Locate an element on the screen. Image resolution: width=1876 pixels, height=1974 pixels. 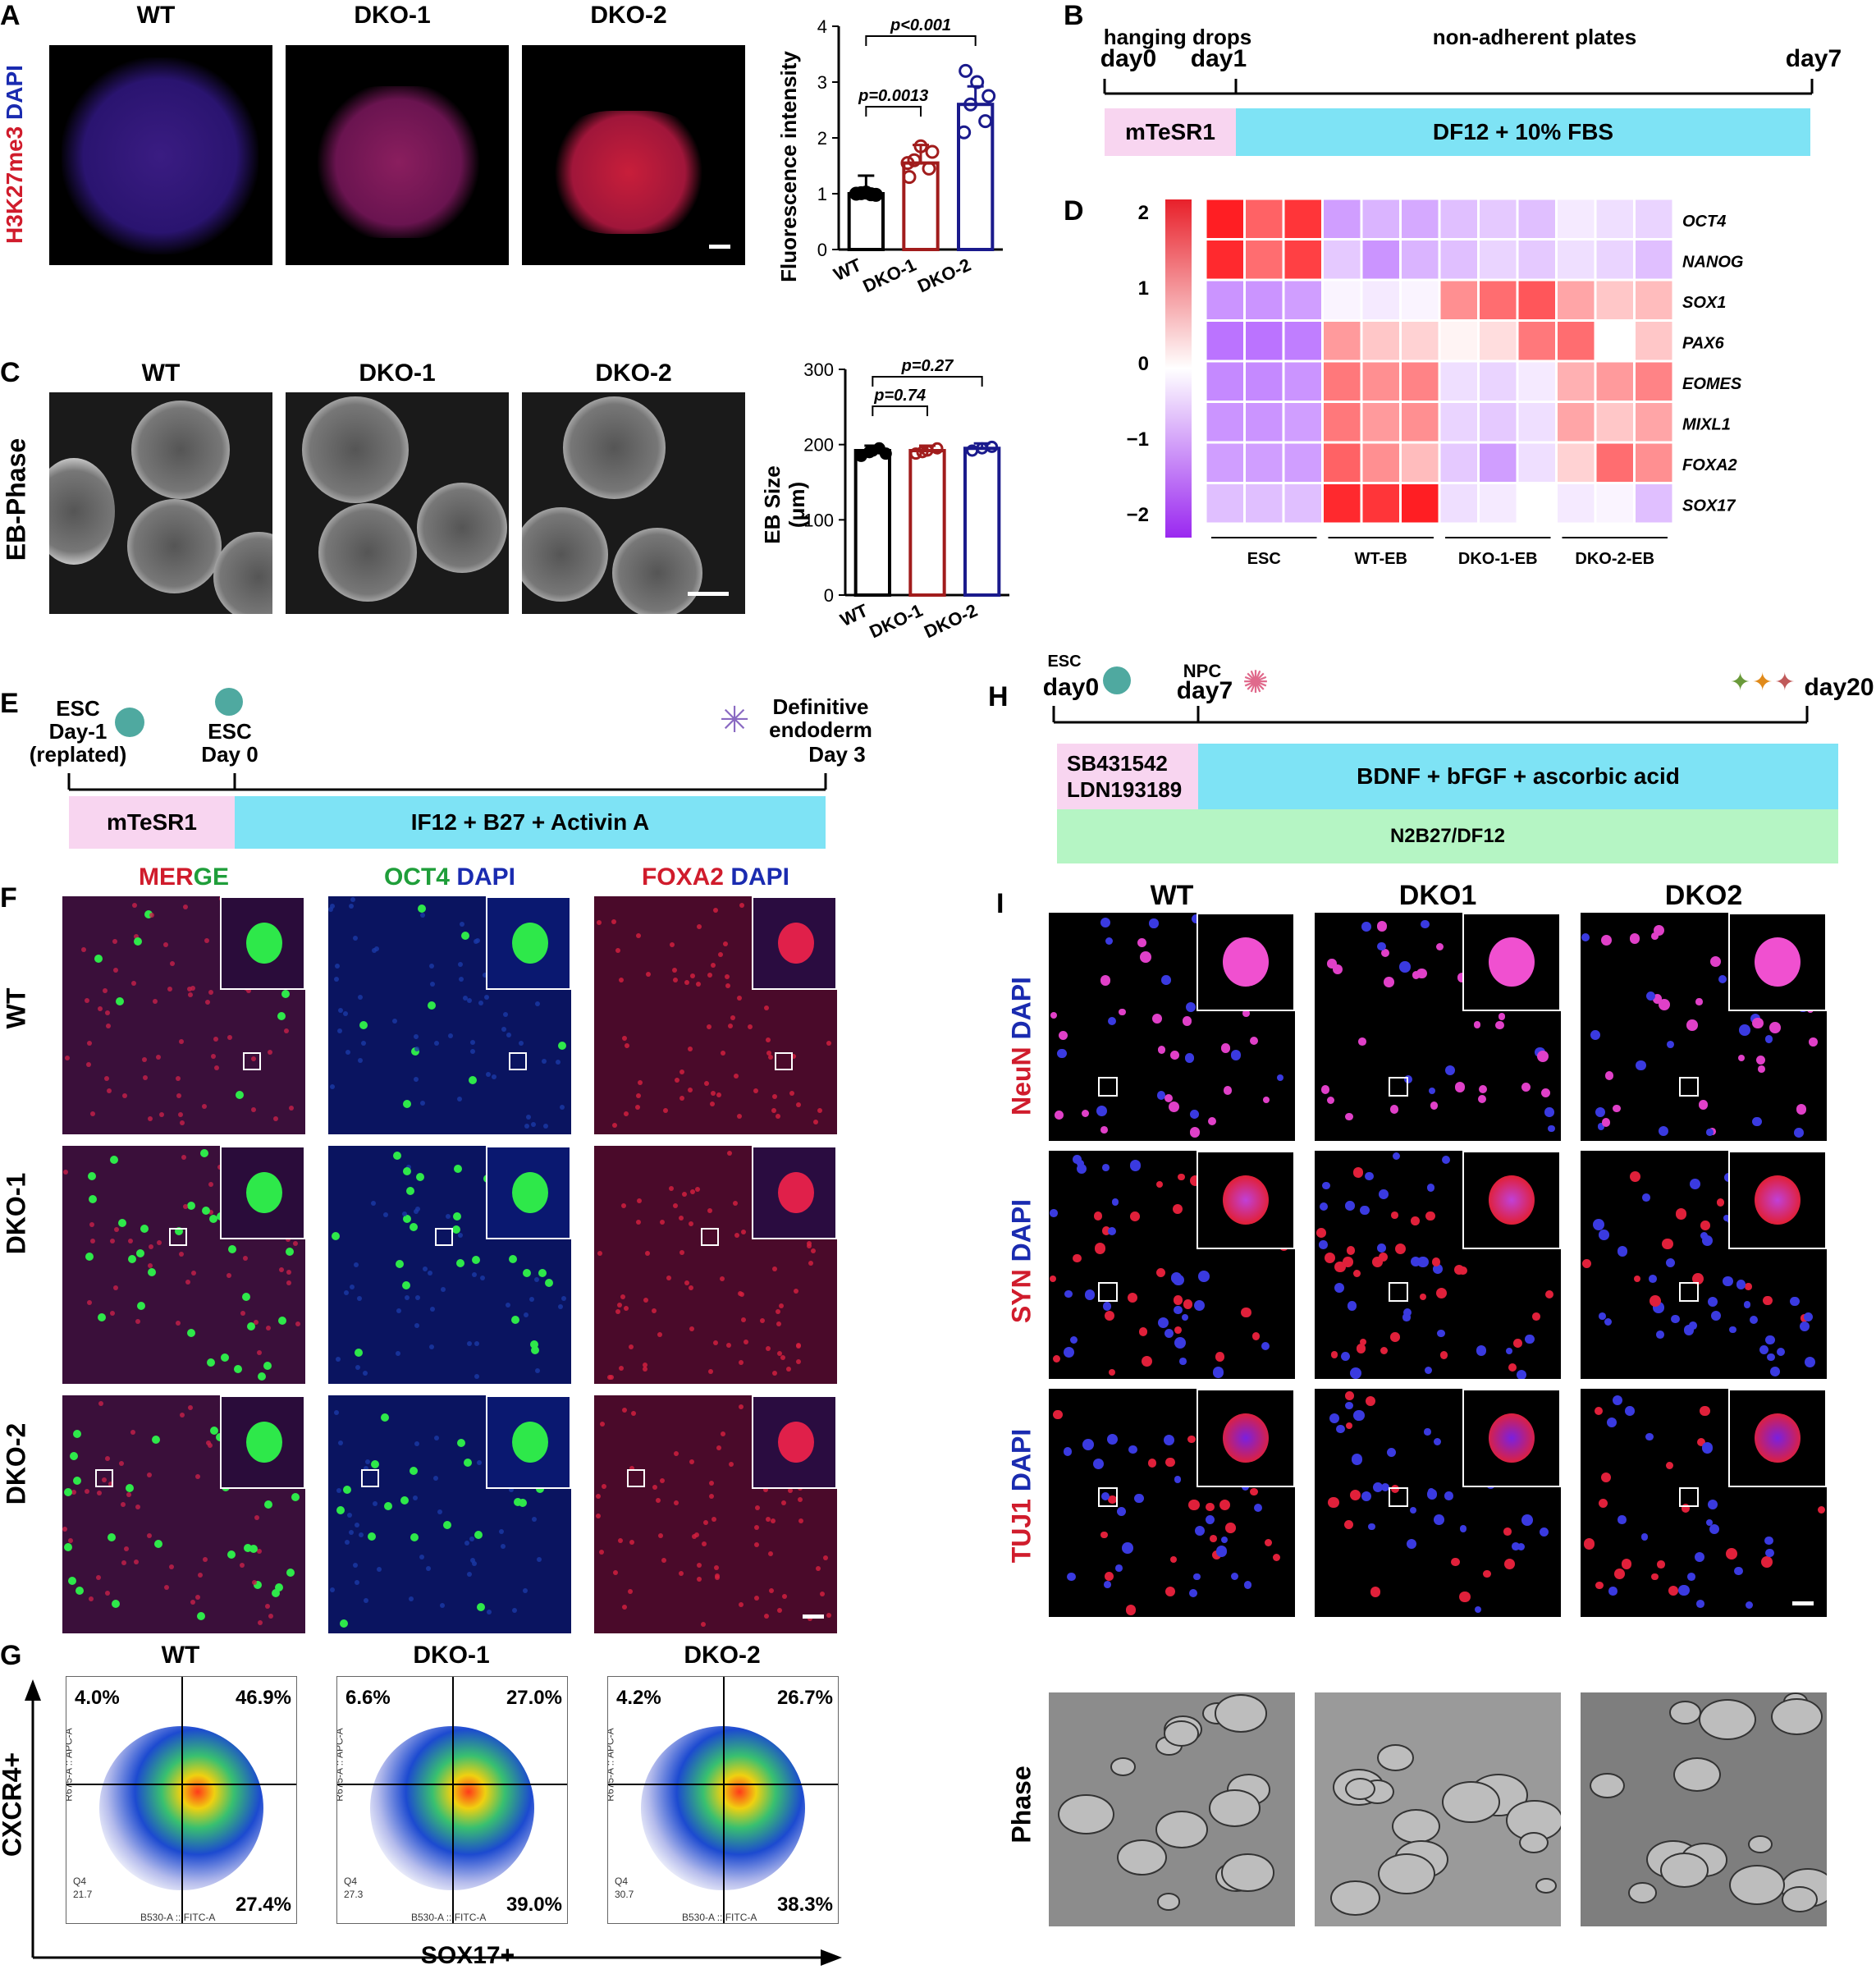
micrograph-f-oct4-dko1 is located at coordinates (450, 1265).